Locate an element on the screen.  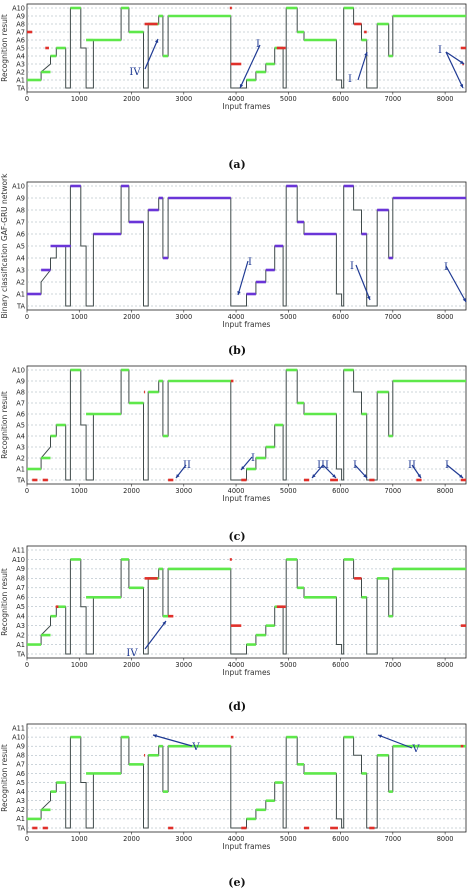
y-axis-label: Recognition result is located at coordinates (4, 778).